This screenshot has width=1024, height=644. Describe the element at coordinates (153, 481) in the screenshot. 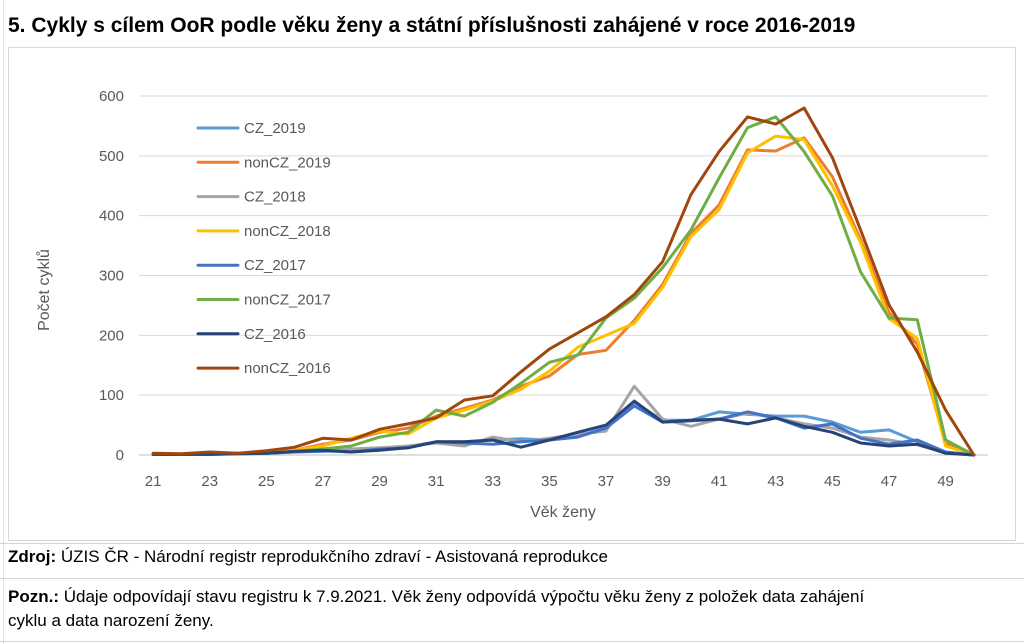

I see `x-tick-label: 21` at that location.